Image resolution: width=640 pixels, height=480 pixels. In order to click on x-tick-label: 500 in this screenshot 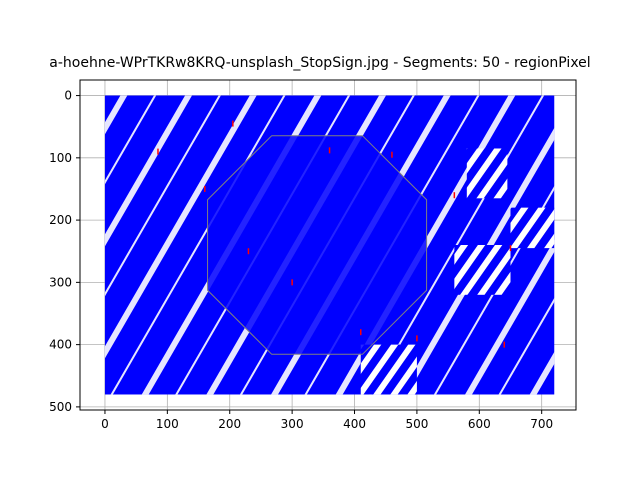, I will do `click(416, 424)`.